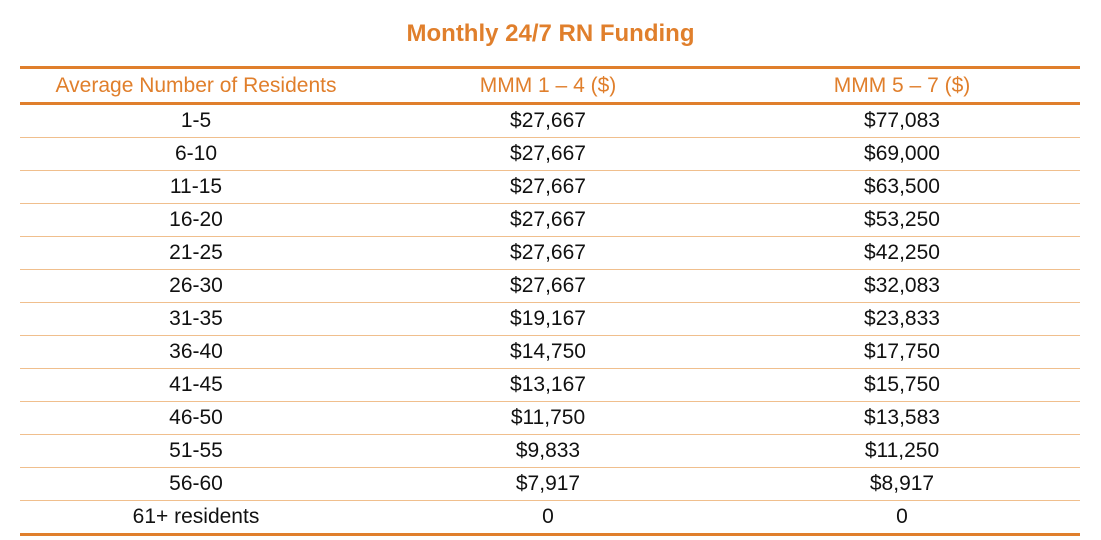 The image size is (1101, 540). I want to click on cell-residents: 31-35, so click(196, 318).